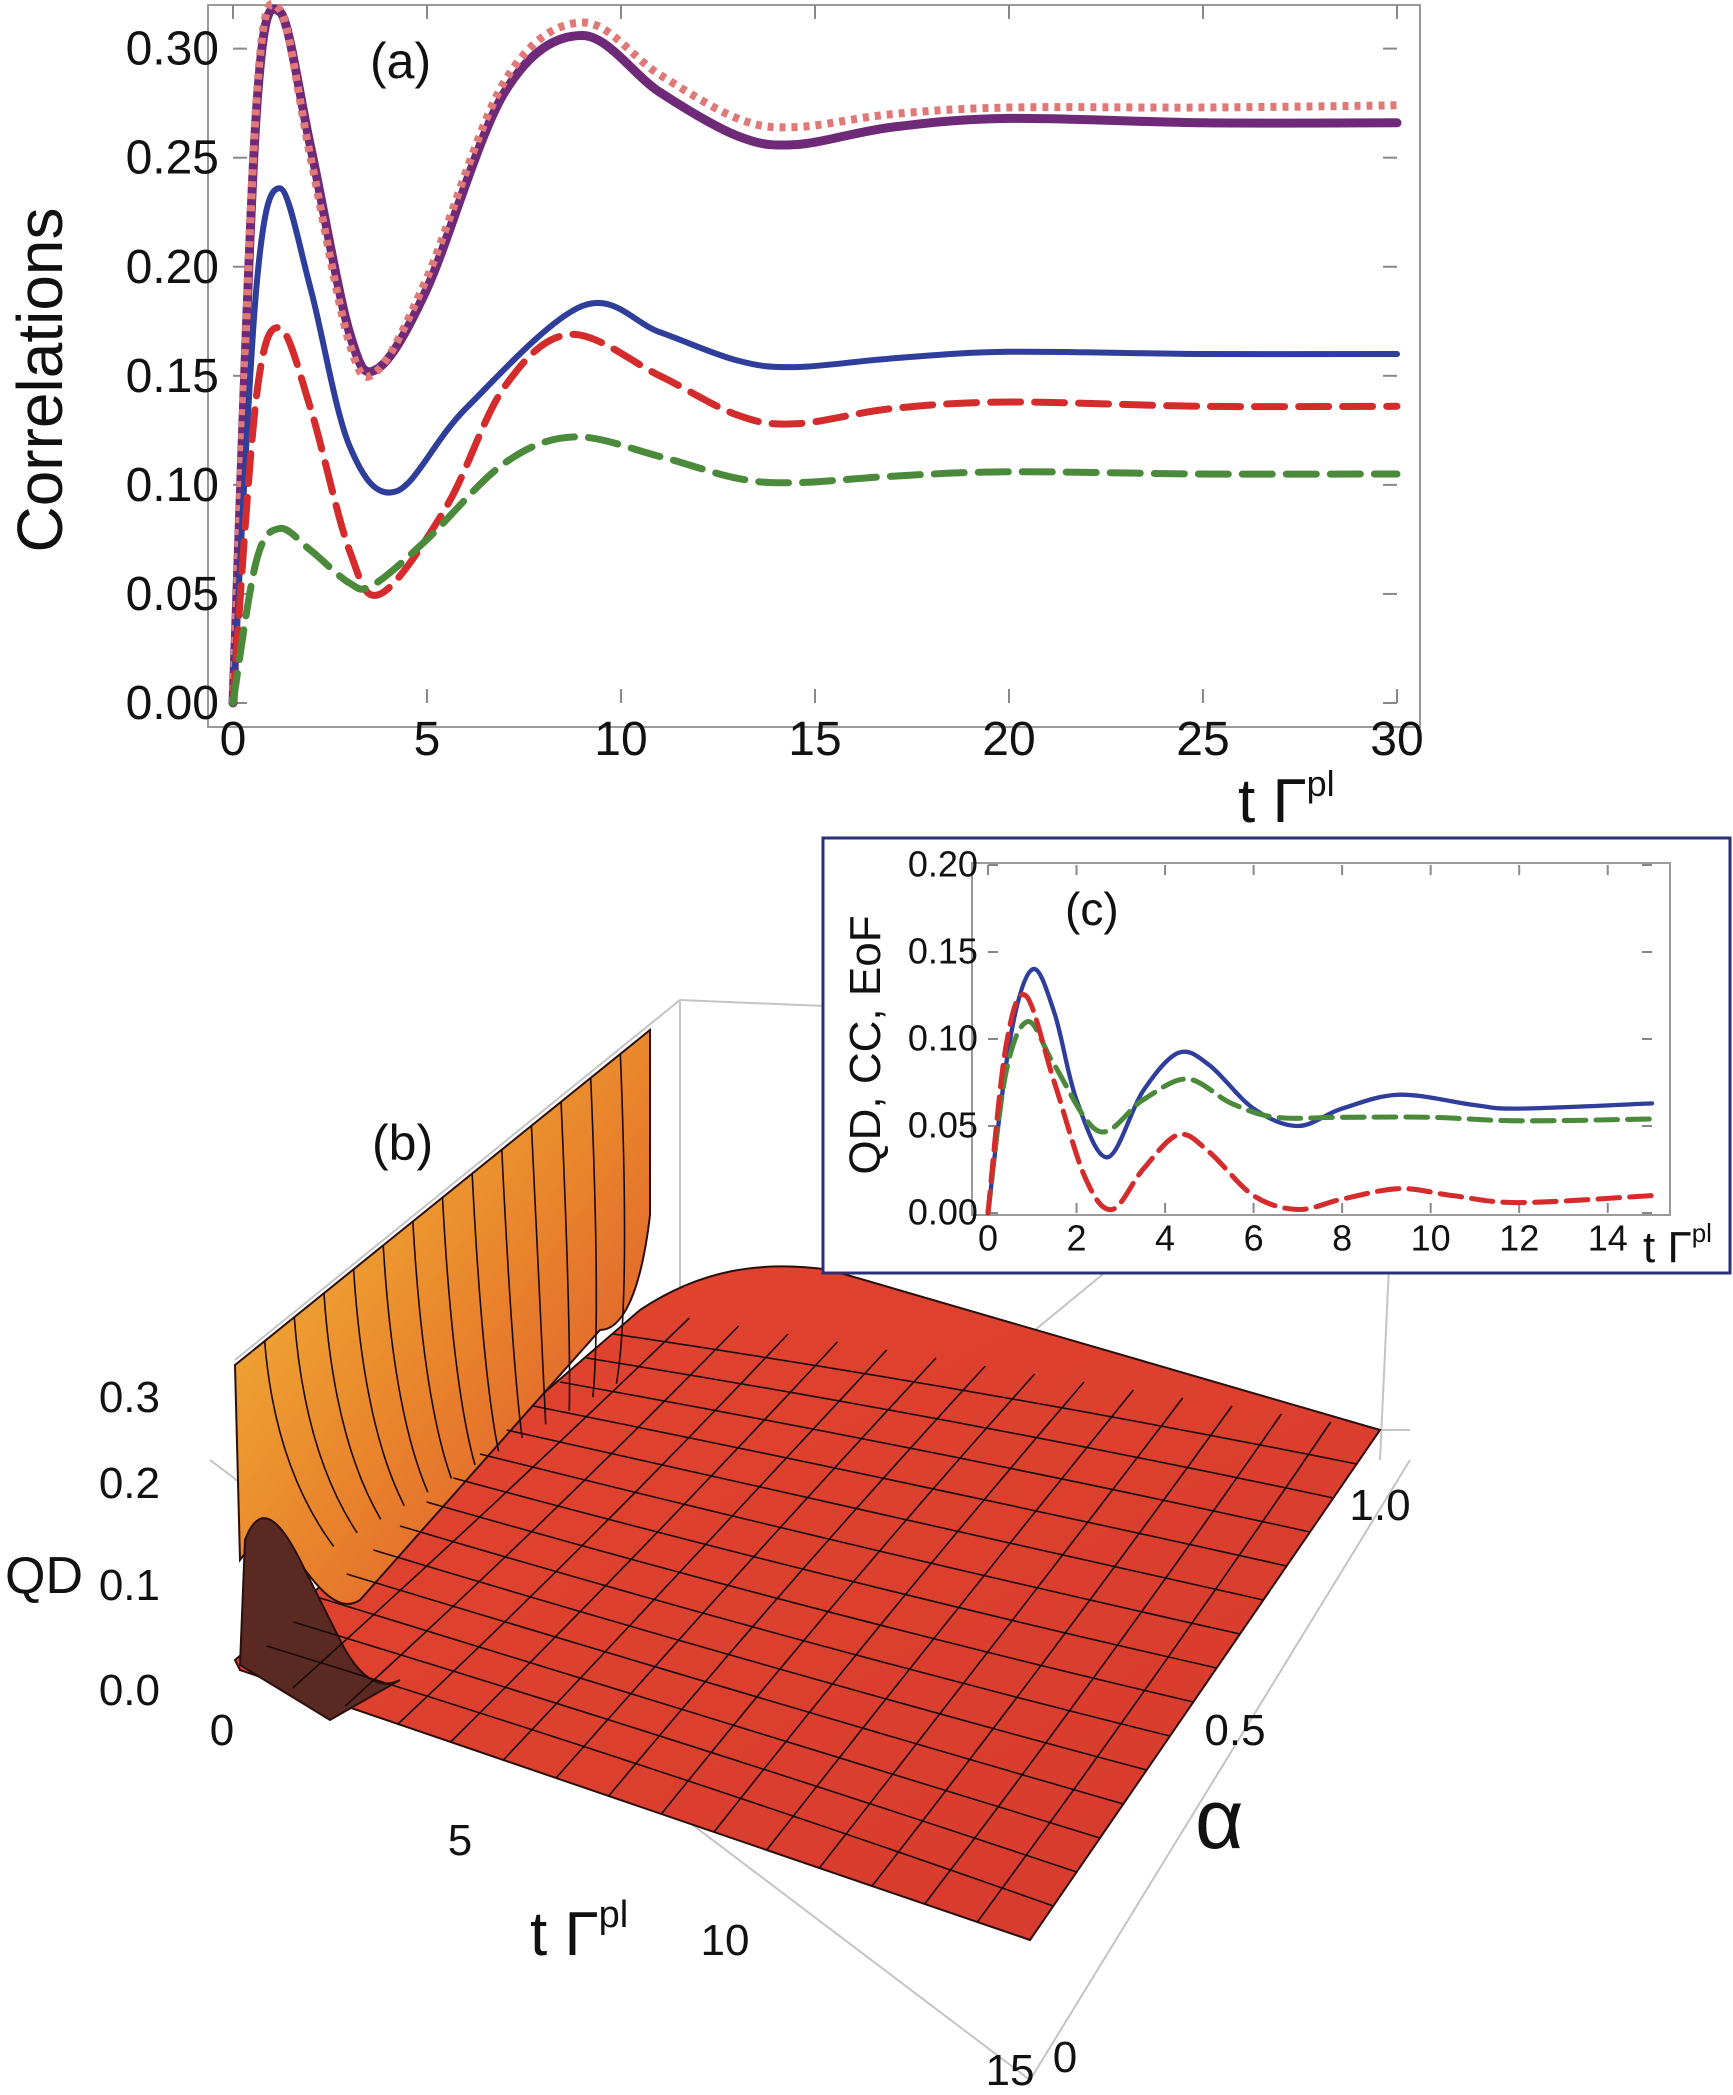 The image size is (1733, 2095). Describe the element at coordinates (400, 61) in the screenshot. I see `panel-a-label: (a)` at that location.